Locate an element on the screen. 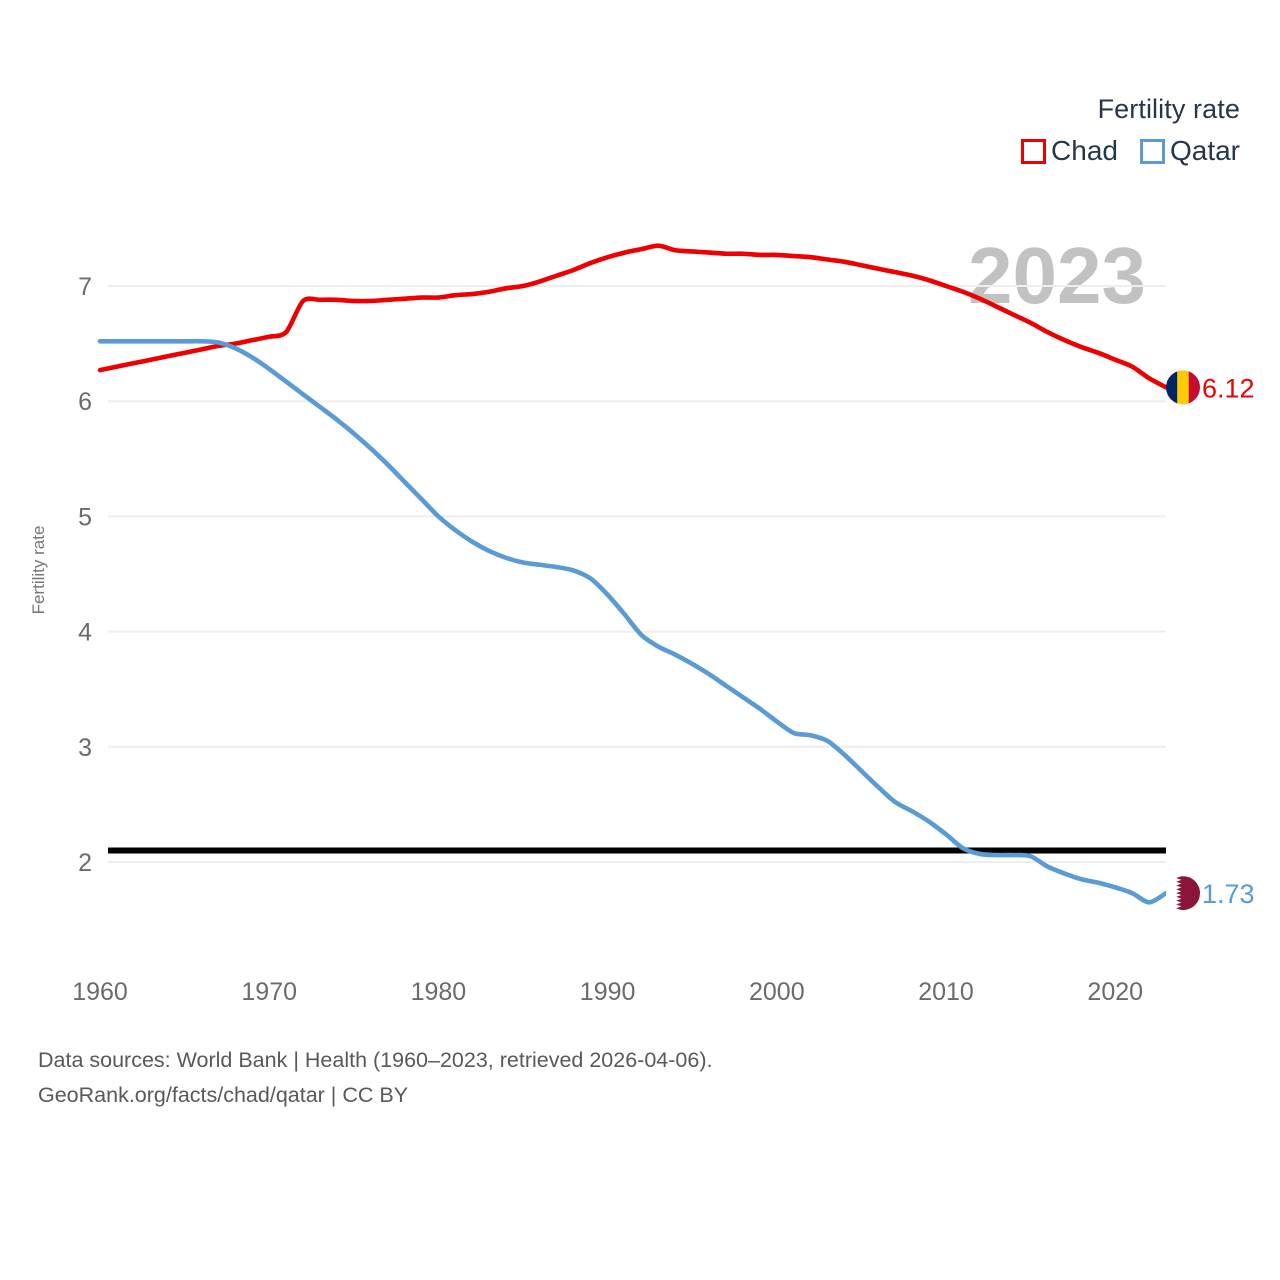 This screenshot has height=1280, width=1280. x-tick-label: 1980 is located at coordinates (439, 992).